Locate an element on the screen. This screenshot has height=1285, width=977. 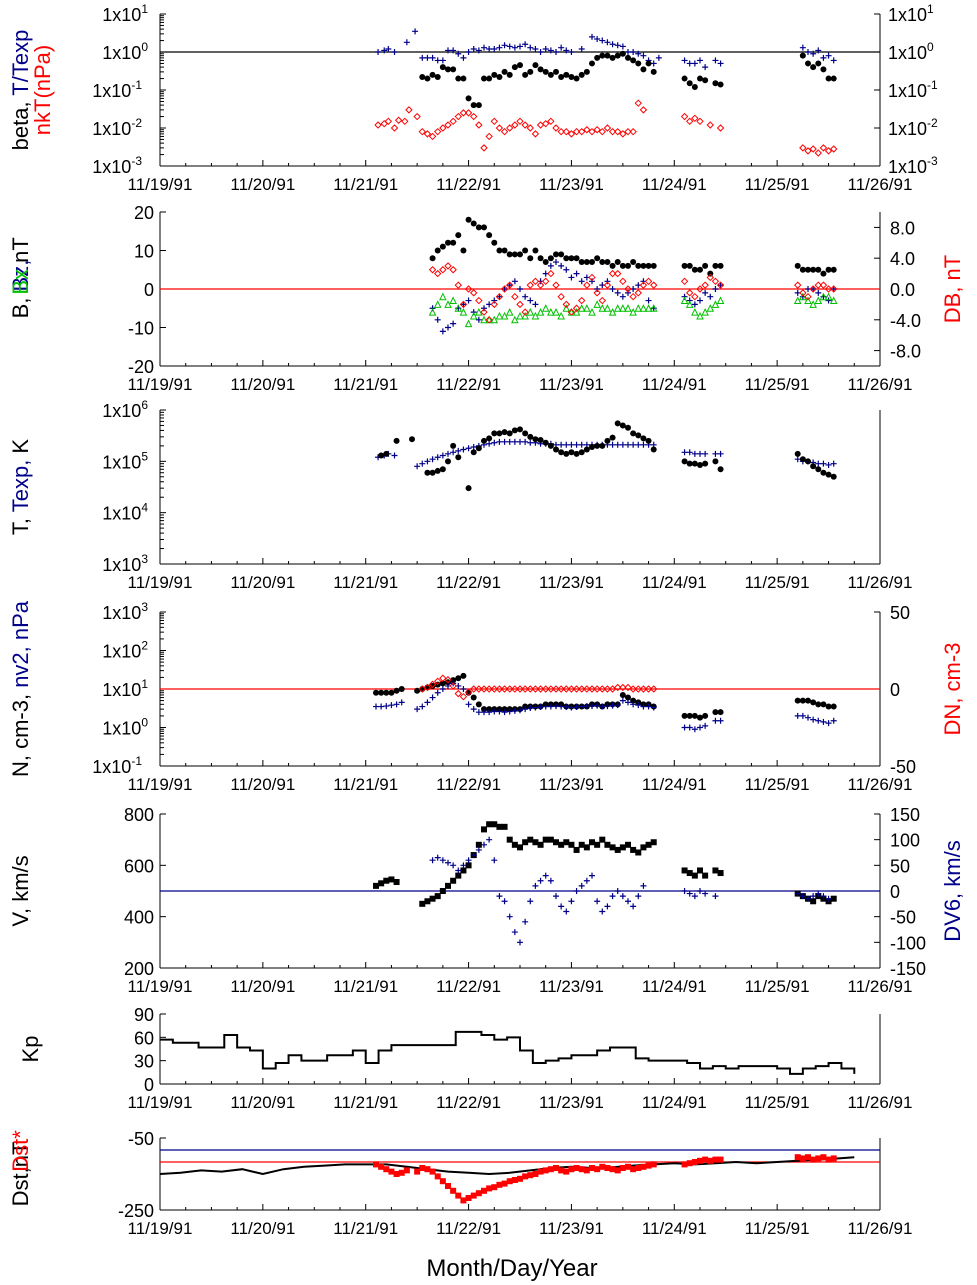
y-axis-title-part: nkT(nPa) is located at coordinates (42, 90).